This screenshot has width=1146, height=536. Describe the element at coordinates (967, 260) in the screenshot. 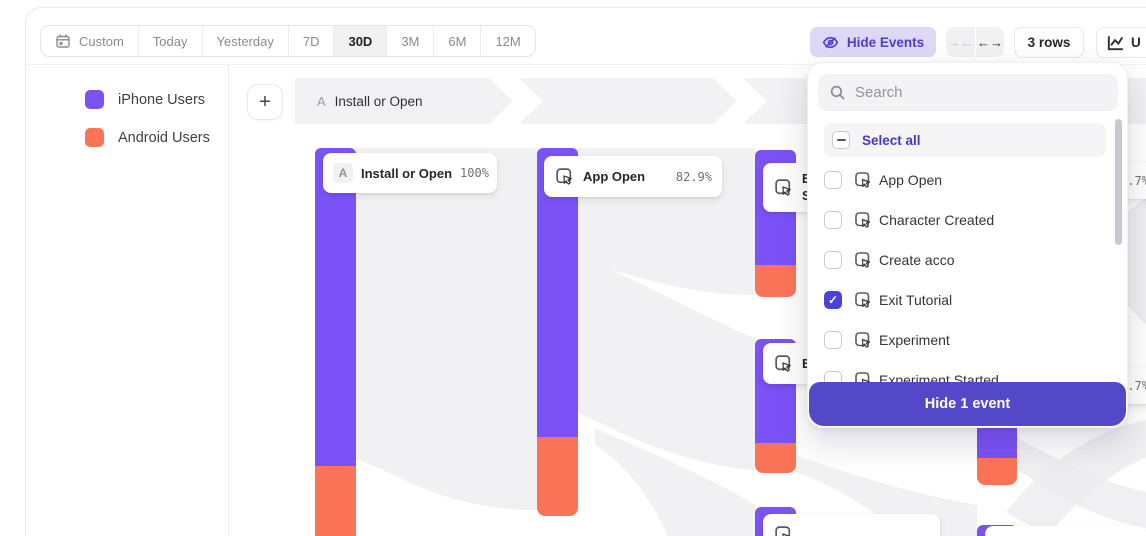

I see `event-row-create-acco: Create acco` at that location.